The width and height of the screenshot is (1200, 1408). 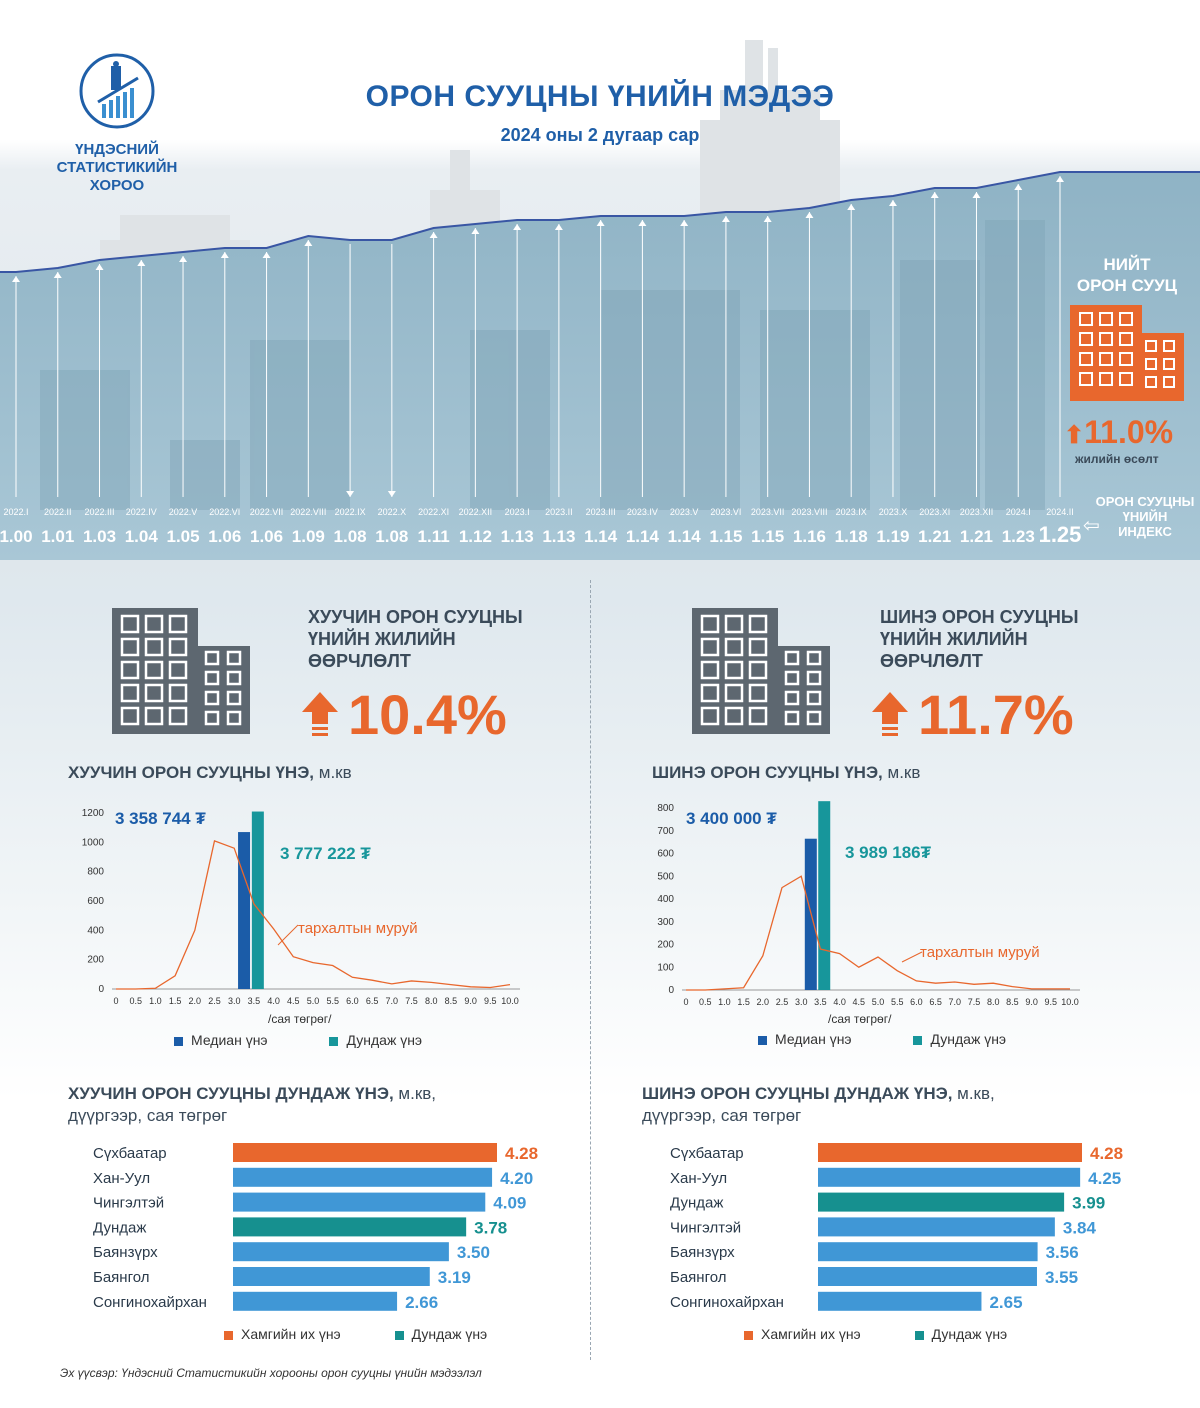 I want to click on index-period-label: 2023.XI, so click(x=935, y=512).